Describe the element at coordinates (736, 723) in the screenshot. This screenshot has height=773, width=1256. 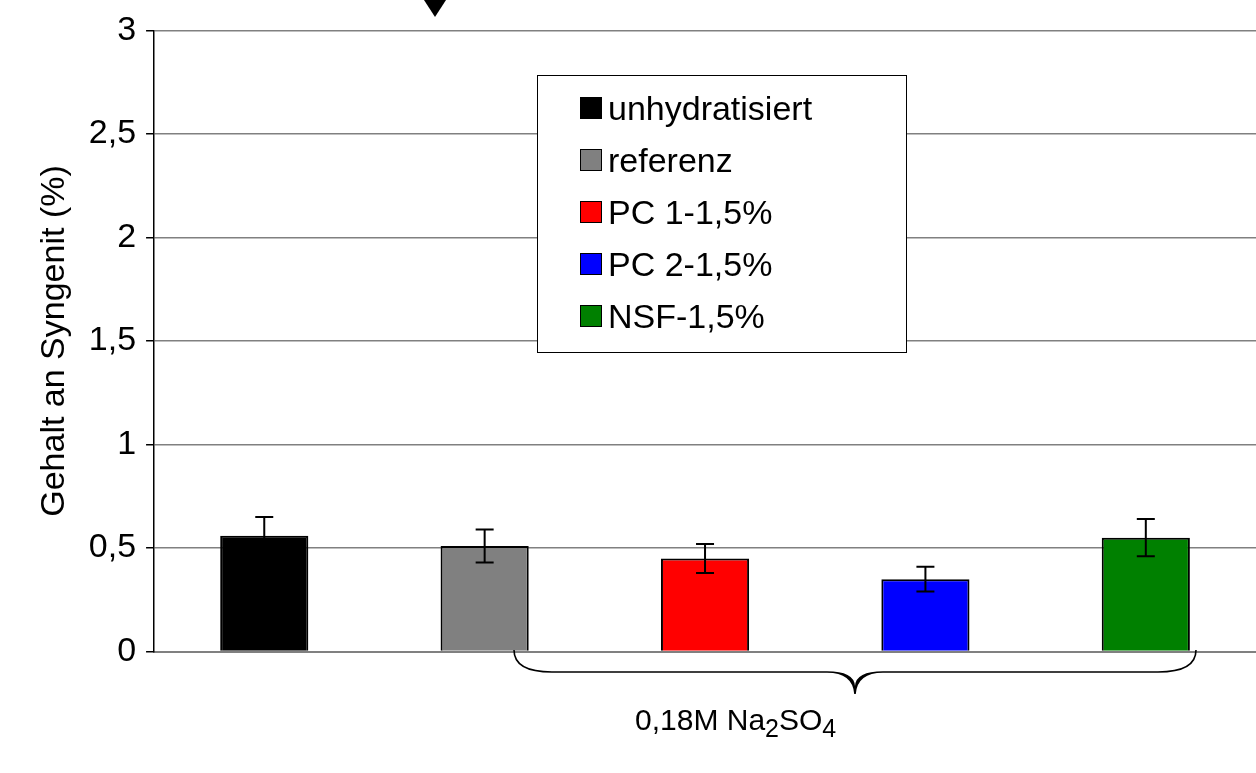
I see `text: 0,18M Na$_{2}$SO$_{4}$` at that location.